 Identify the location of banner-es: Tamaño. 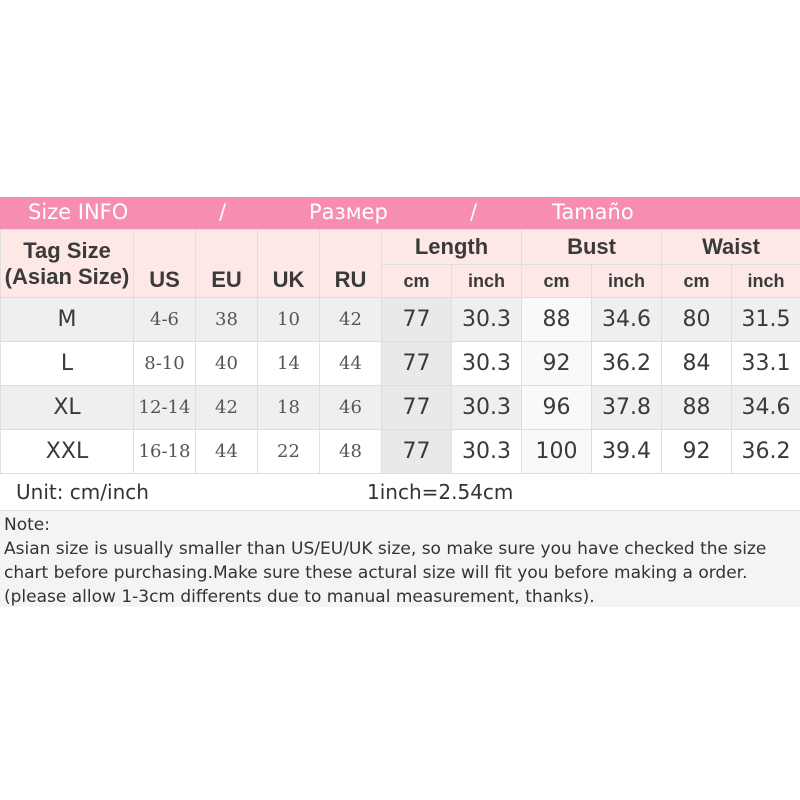
(593, 212).